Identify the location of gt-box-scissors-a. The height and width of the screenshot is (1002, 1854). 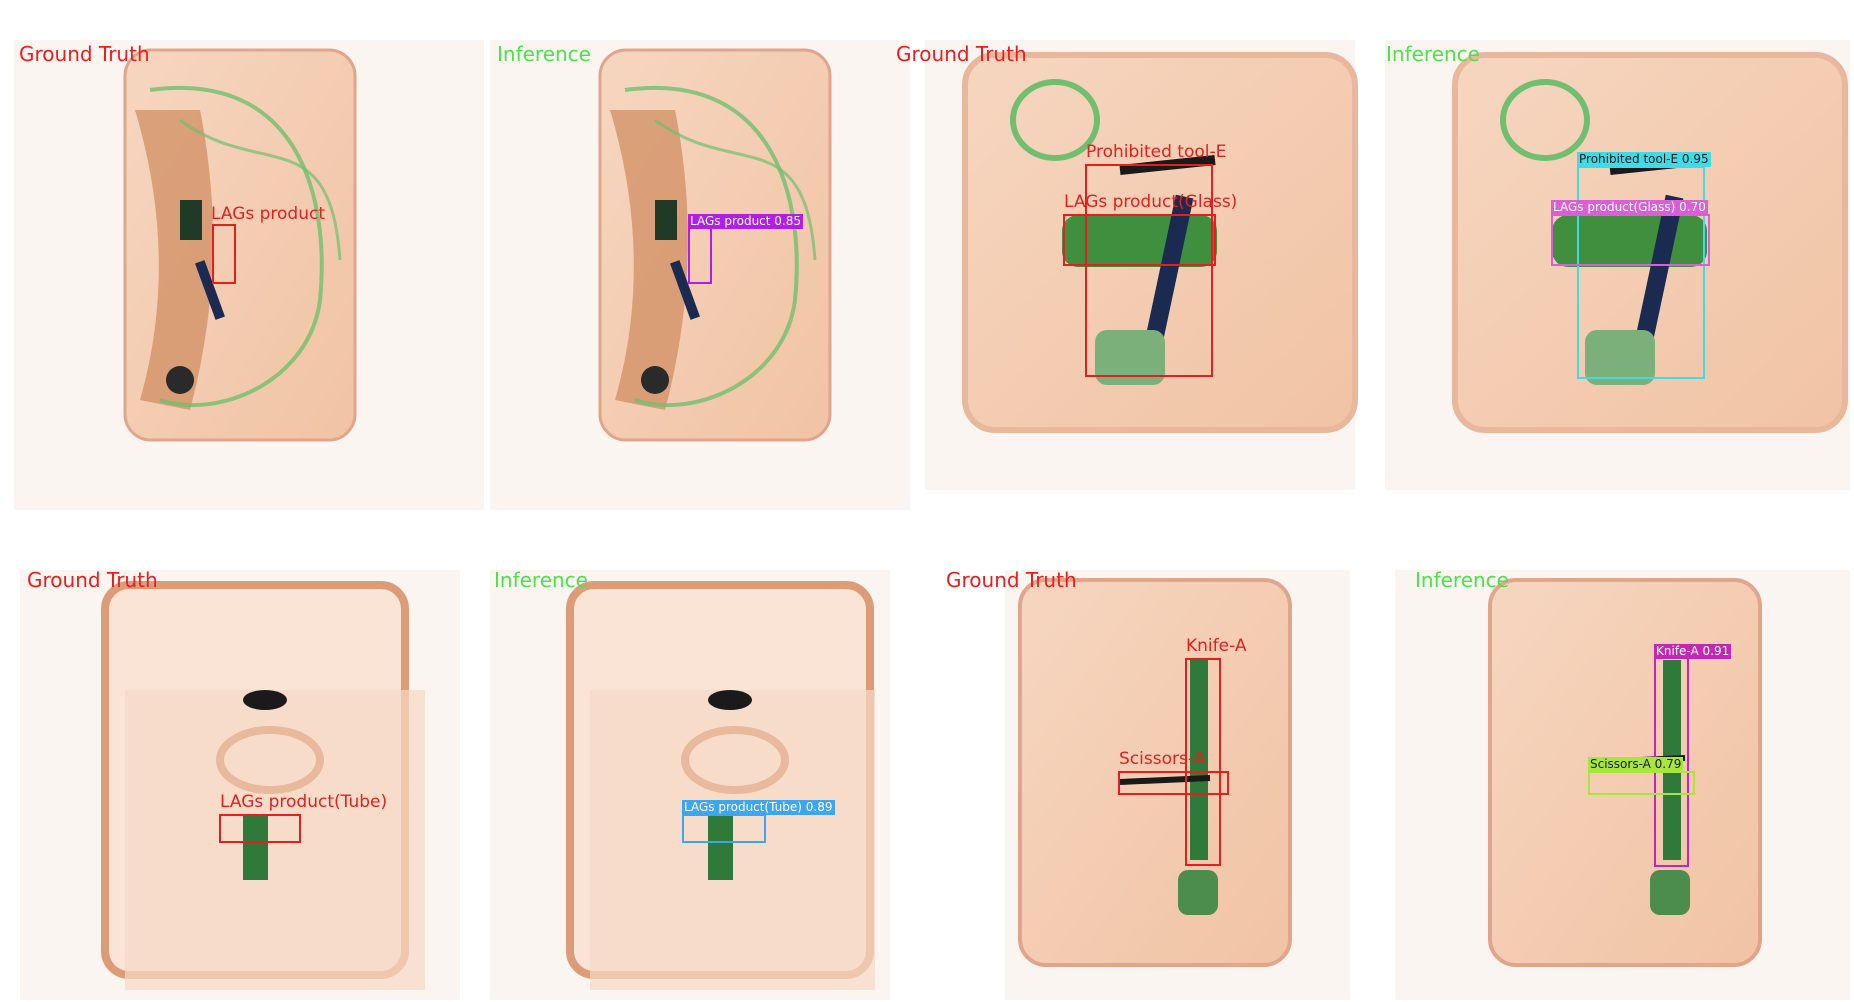
(1173, 783).